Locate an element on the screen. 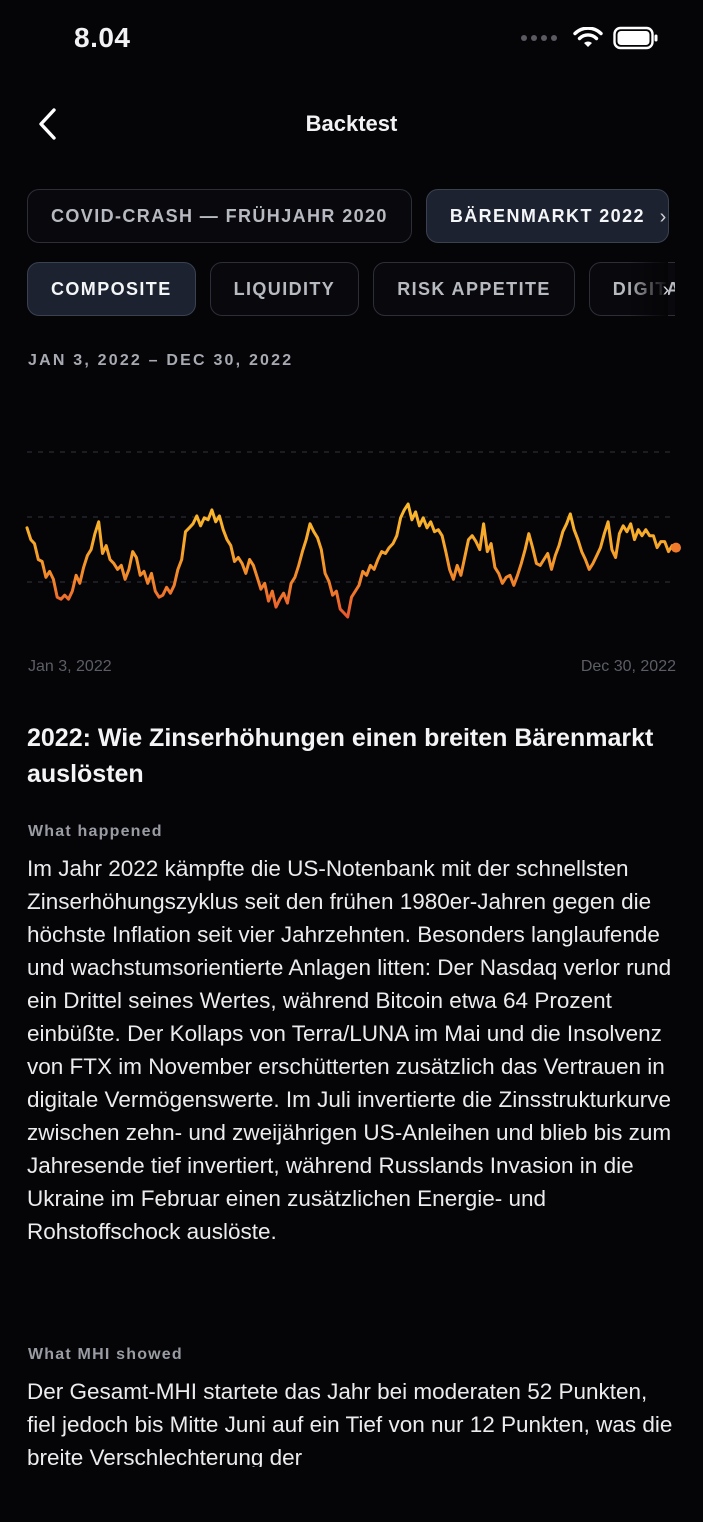 The width and height of the screenshot is (703, 1522). battery-icon is located at coordinates (635, 38).